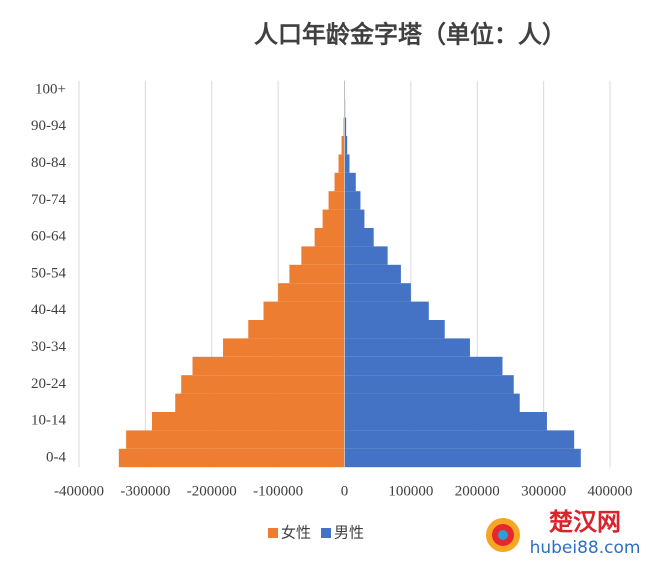 The height and width of the screenshot is (565, 648). What do you see at coordinates (585, 522) in the screenshot?
I see `watermark-name: 楚汉网` at bounding box center [585, 522].